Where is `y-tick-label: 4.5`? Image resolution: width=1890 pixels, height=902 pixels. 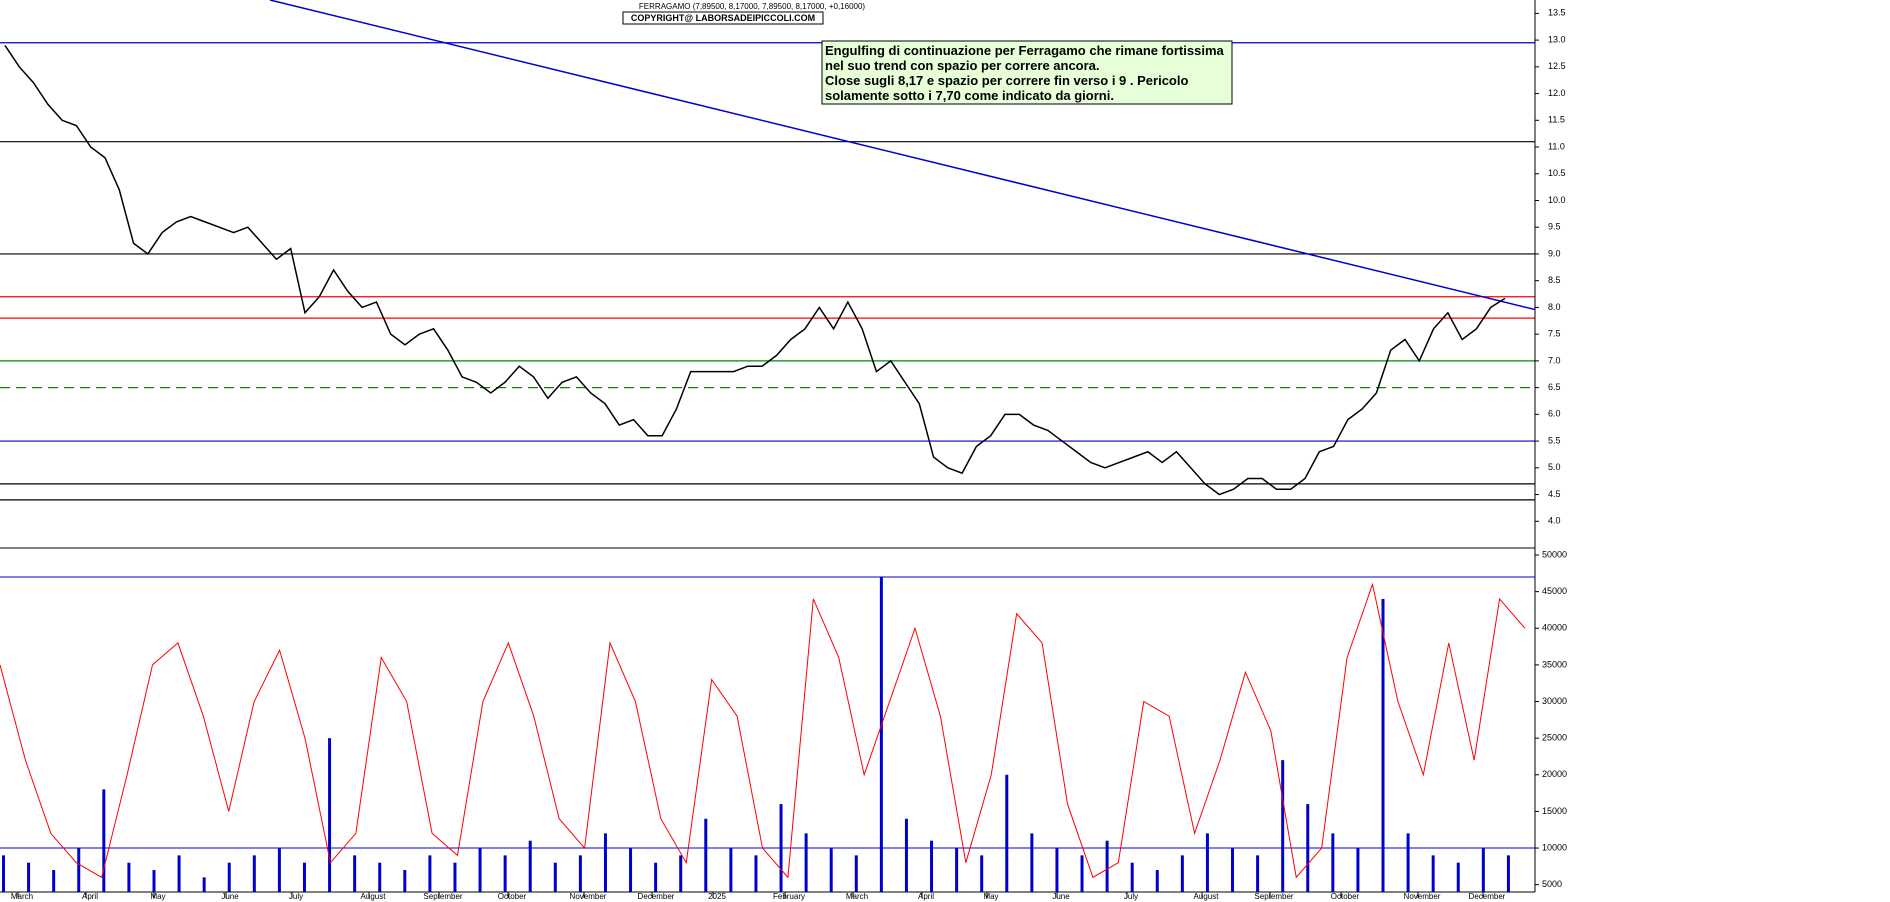 y-tick-label: 4.5 is located at coordinates (1554, 494).